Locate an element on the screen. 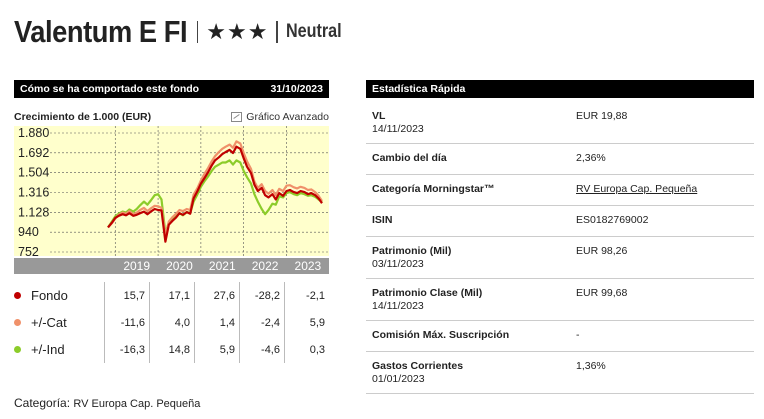 The height and width of the screenshot is (419, 764). chart-title: Crecimiento de 1.000 (EUR) is located at coordinates (83, 117).